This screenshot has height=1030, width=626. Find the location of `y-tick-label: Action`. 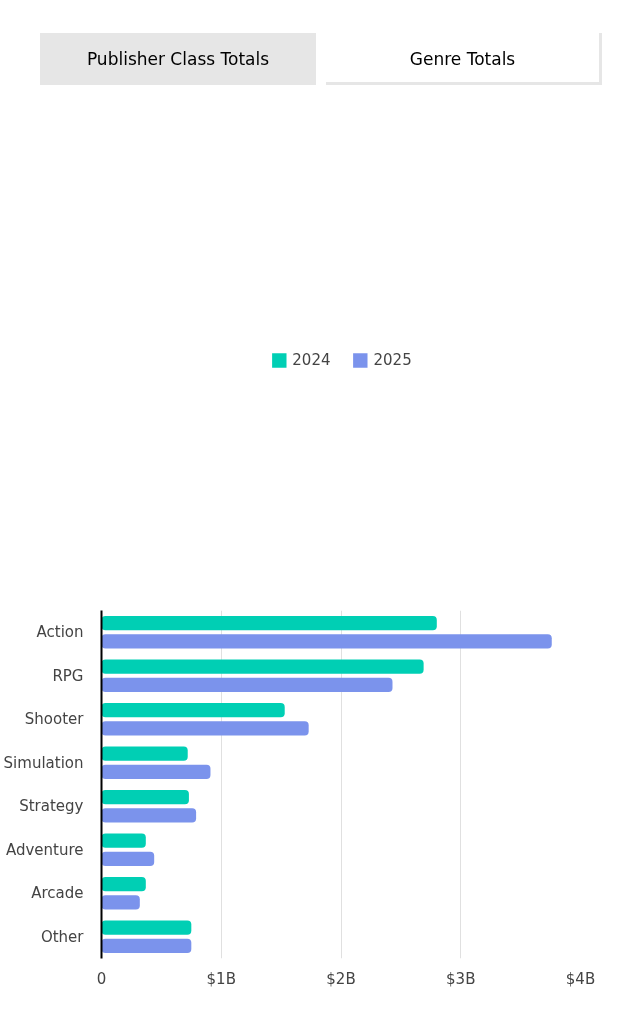

y-tick-label: Action is located at coordinates (60, 632).